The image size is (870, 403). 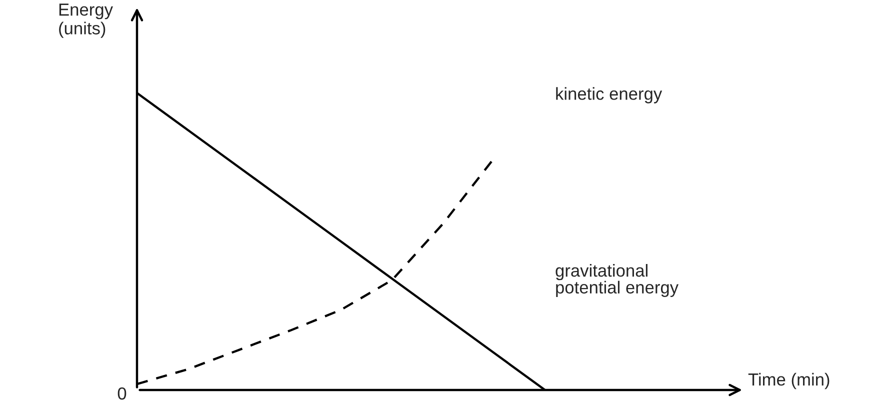 What do you see at coordinates (617, 280) in the screenshot?
I see `text: gravitational potential energy` at bounding box center [617, 280].